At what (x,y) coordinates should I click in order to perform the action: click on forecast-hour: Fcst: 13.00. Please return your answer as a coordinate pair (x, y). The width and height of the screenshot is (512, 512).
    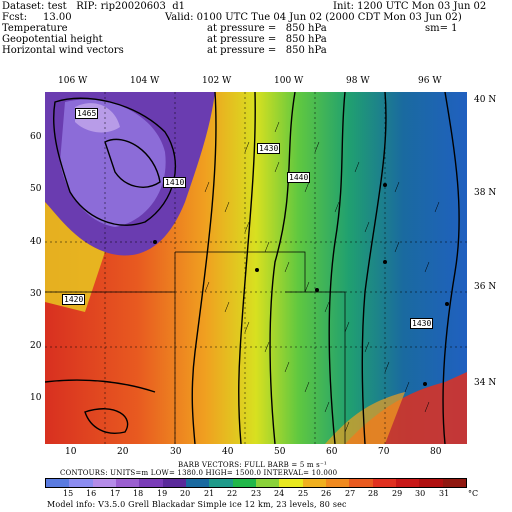
    Looking at the image, I should click on (37, 17).